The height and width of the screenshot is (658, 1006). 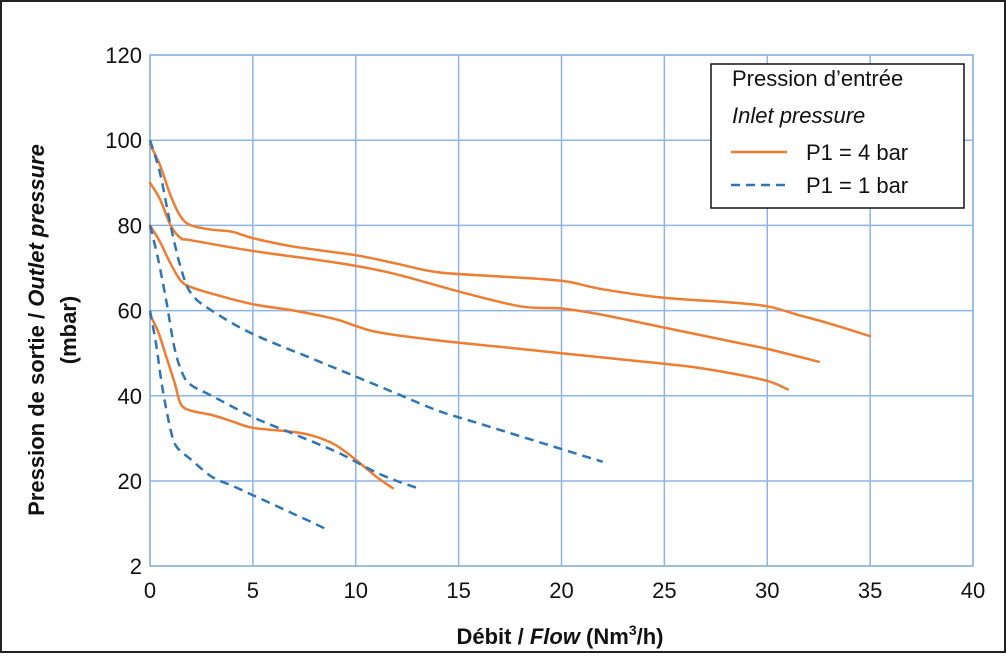 I want to click on y-axis-title-italic: Outlet pressure, so click(x=36, y=225).